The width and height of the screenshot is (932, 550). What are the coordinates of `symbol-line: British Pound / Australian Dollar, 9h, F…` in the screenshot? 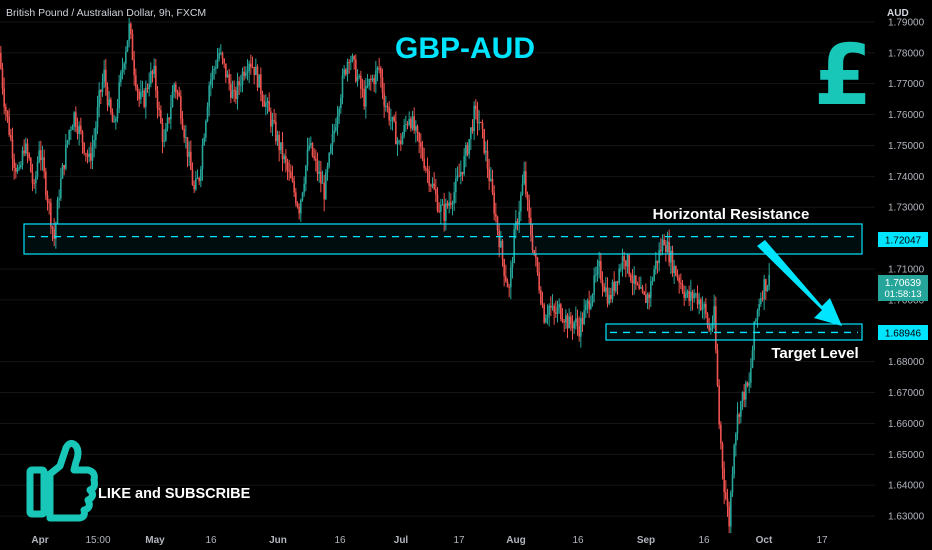 It's located at (106, 13).